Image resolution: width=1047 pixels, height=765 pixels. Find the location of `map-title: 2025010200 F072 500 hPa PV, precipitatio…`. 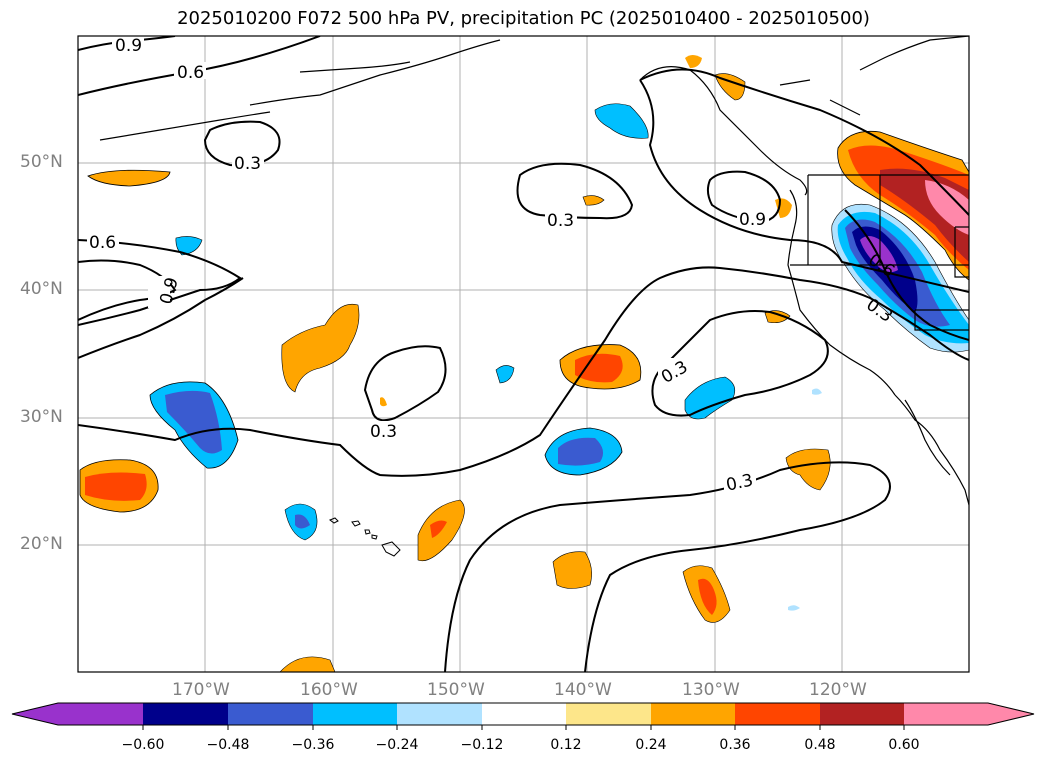

map-title: 2025010200 F072 500 hPa PV, precipitatio… is located at coordinates (523, 18).